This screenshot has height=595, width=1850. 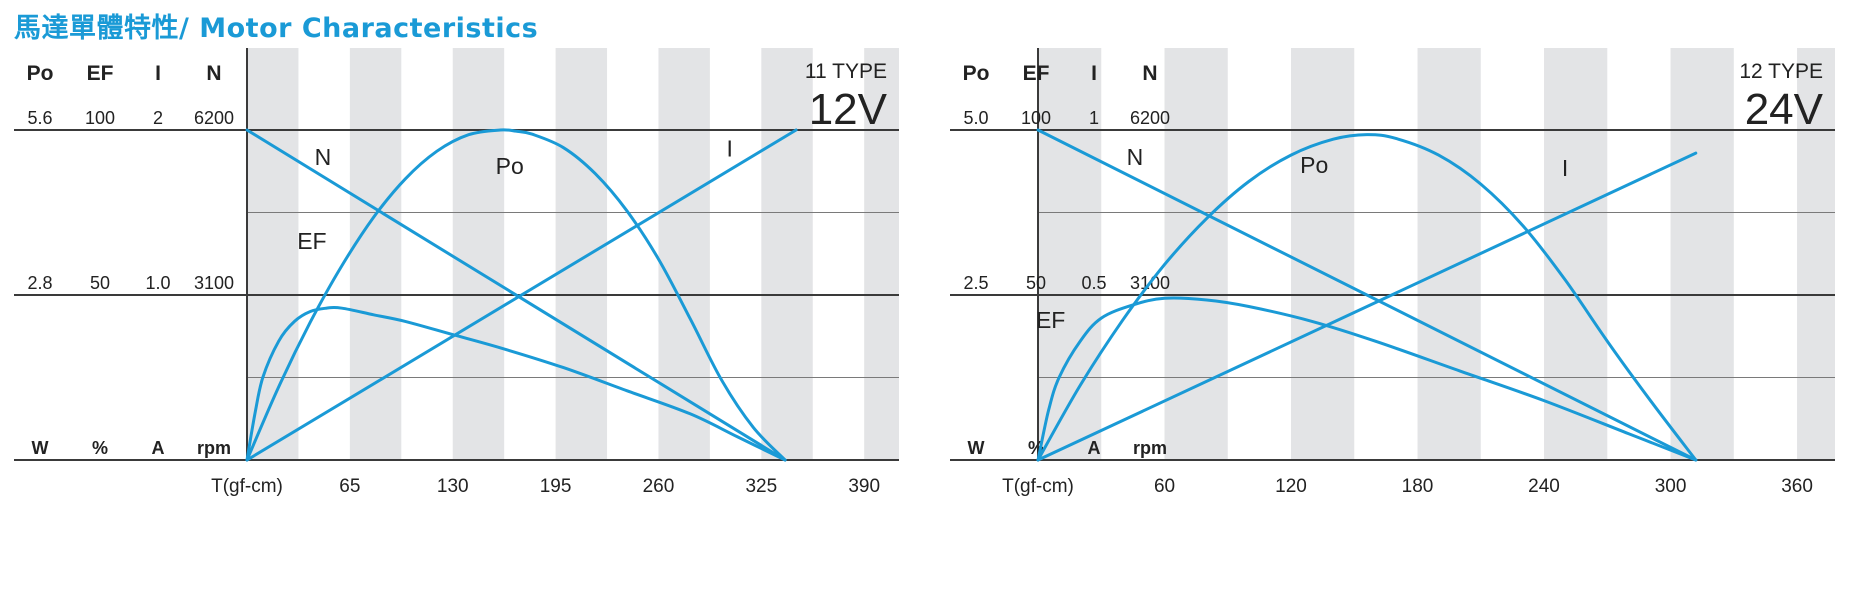 I want to click on x-tick-label: 260, so click(x=659, y=486).